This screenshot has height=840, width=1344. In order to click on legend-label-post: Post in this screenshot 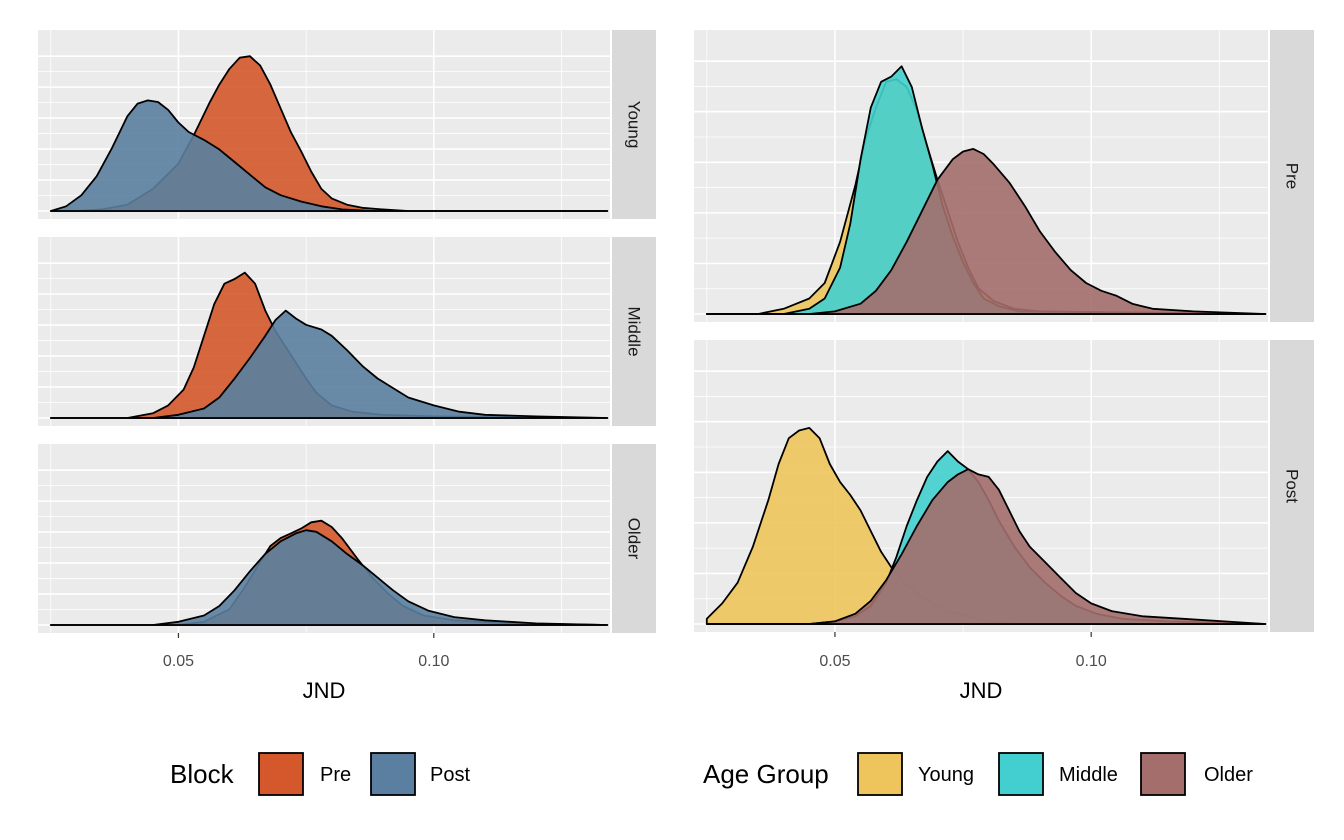, I will do `click(450, 775)`.